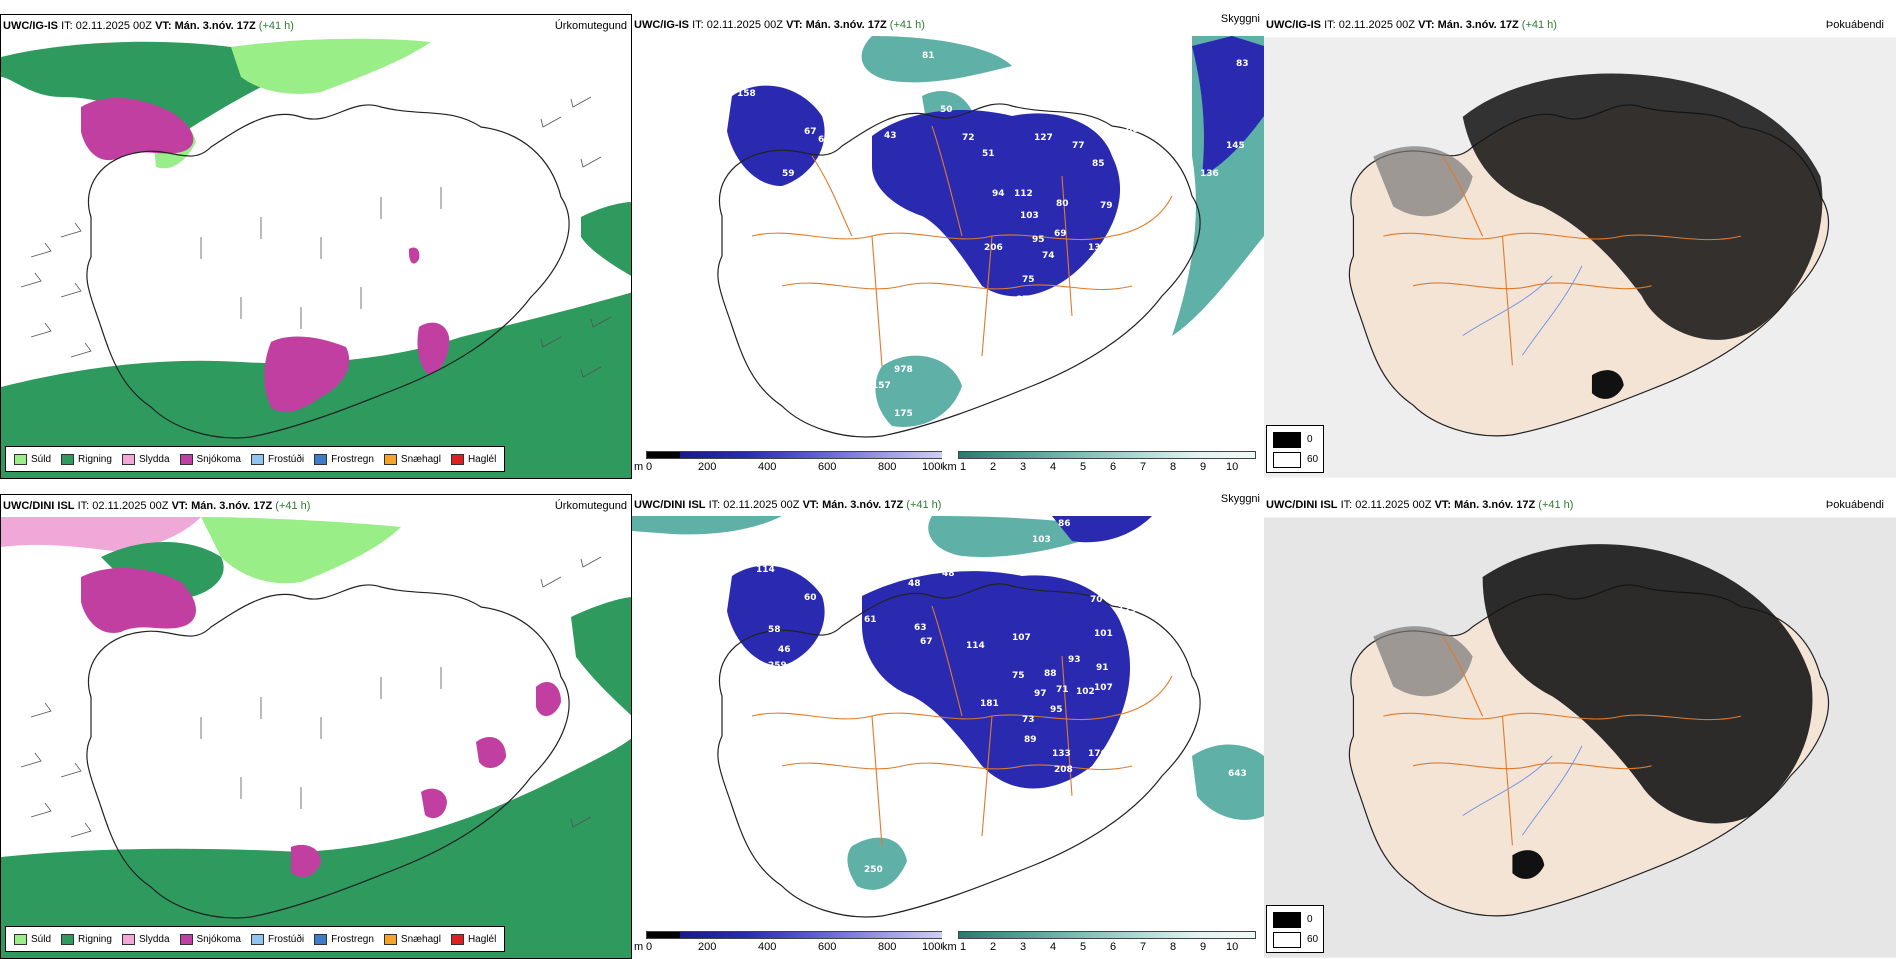  I want to click on visibility-tick: 6, so click(1113, 467).